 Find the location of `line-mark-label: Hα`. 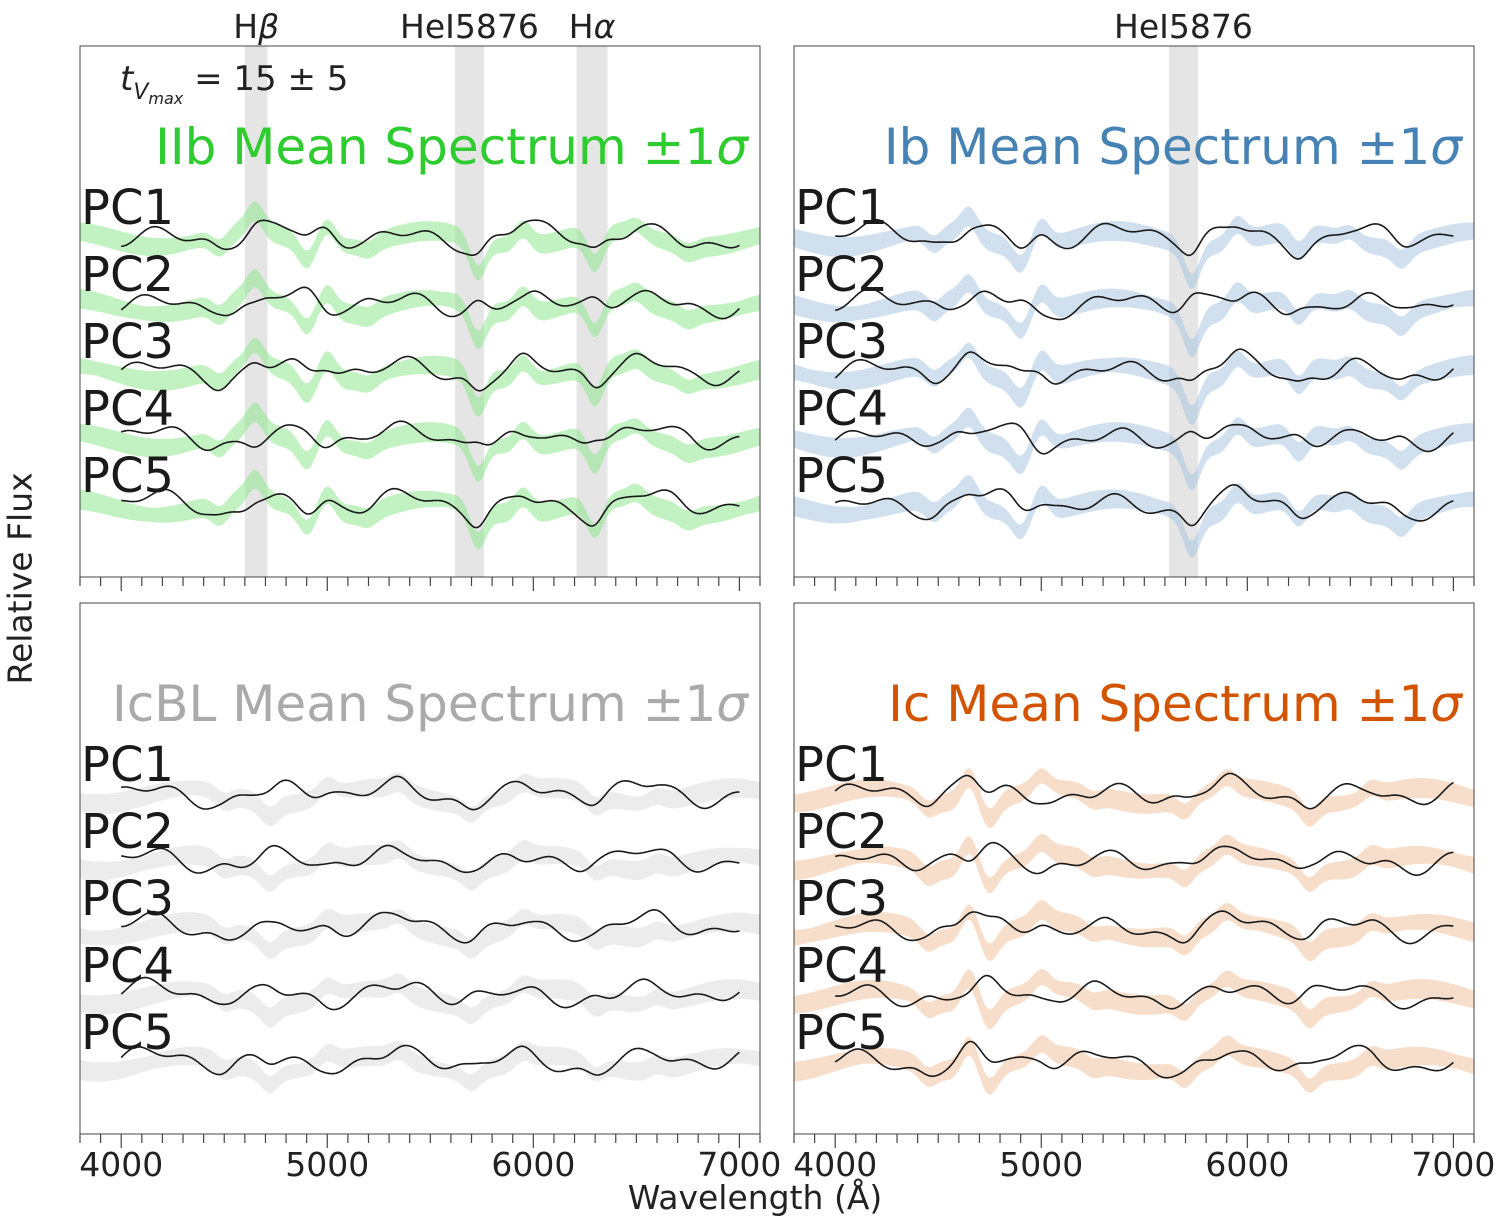

line-mark-label: Hα is located at coordinates (592, 26).